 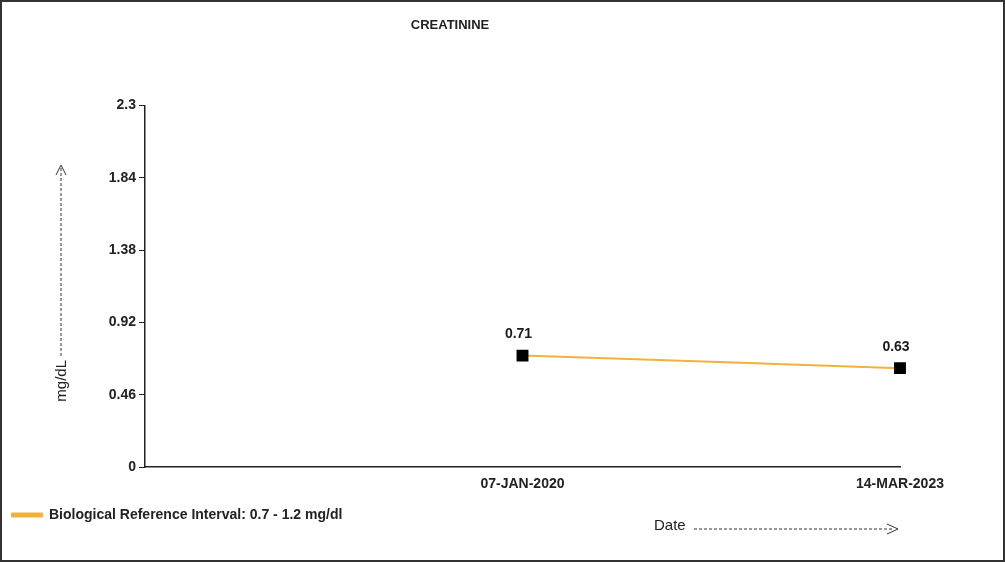 What do you see at coordinates (126, 104) in the screenshot?
I see `y-tick-label: 2.3` at bounding box center [126, 104].